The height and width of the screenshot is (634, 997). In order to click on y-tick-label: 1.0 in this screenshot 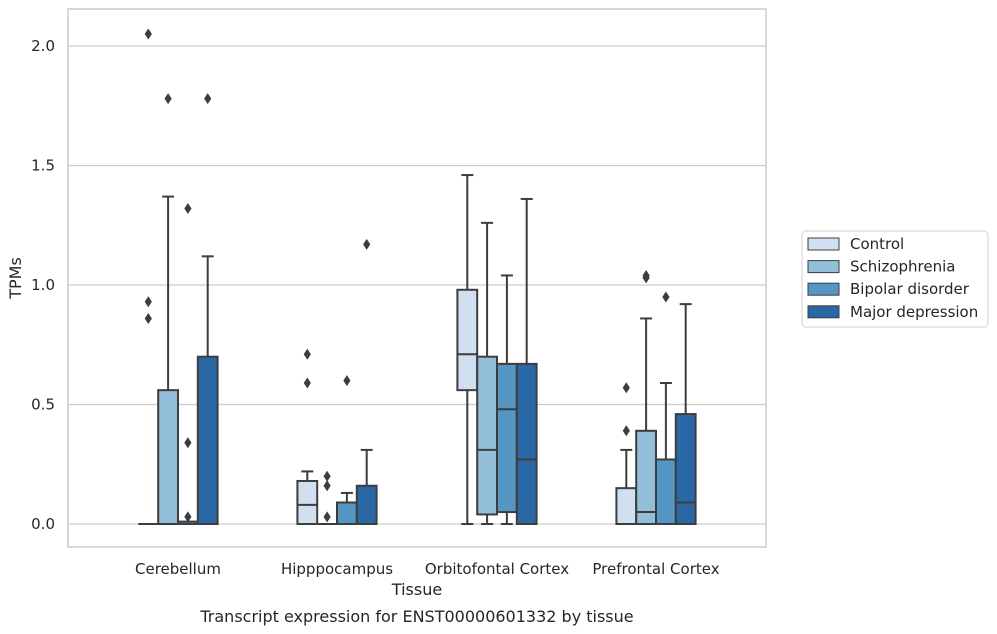, I will do `click(43, 285)`.